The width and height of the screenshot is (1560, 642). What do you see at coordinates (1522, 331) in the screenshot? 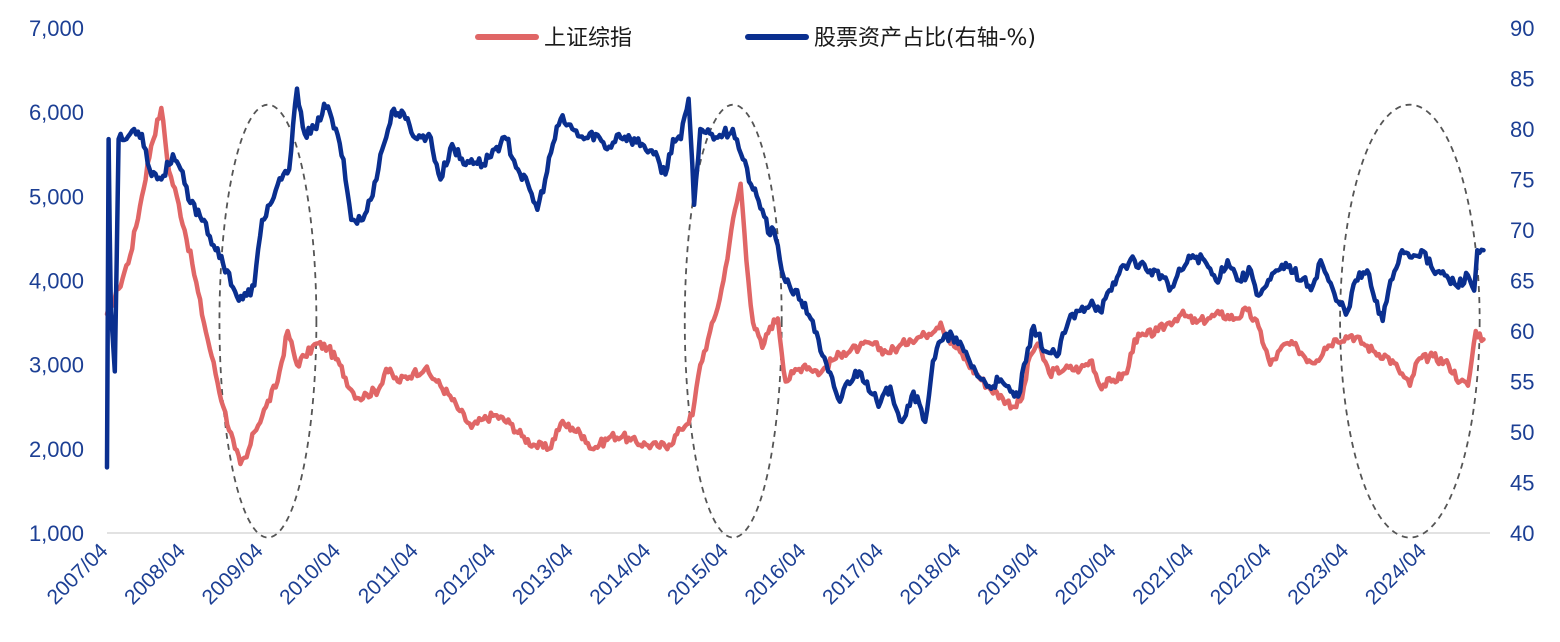
I see `right-tick-label: 60` at bounding box center [1522, 331].